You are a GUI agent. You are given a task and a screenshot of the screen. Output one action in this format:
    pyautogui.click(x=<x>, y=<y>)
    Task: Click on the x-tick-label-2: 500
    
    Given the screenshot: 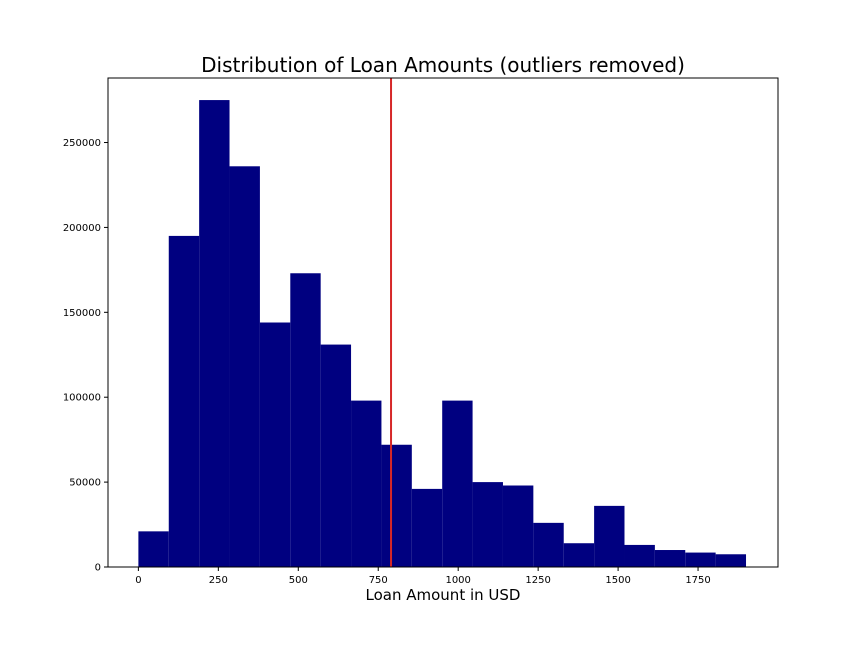 What is the action you would take?
    pyautogui.click(x=298, y=580)
    